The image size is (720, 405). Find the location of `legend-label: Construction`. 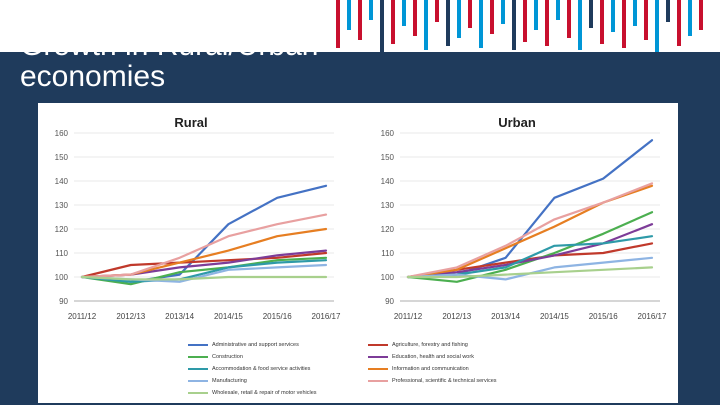

legend-label: Construction is located at coordinates (227, 357).